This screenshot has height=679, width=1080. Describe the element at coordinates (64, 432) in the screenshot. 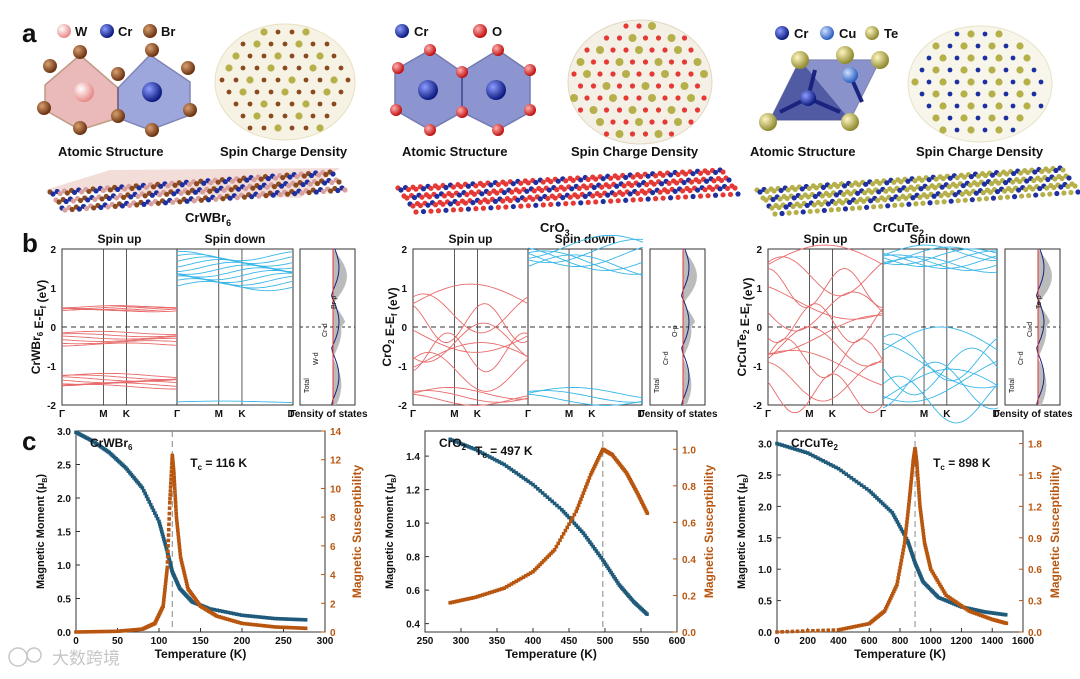

I see `y-tick-label: 3.0` at that location.